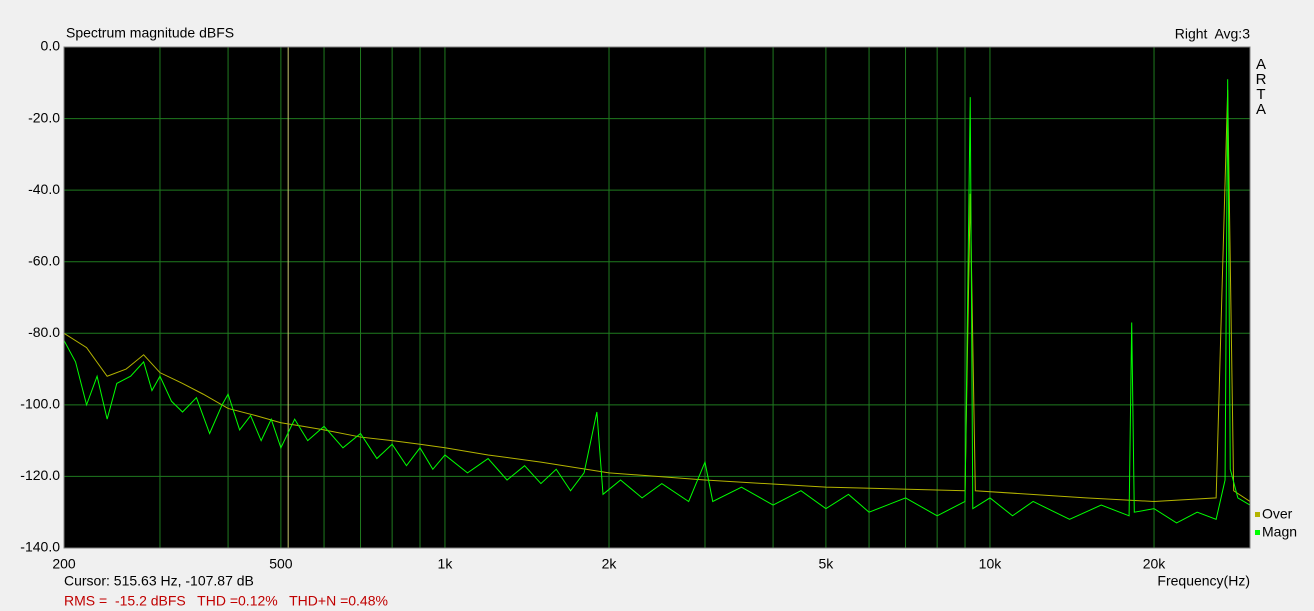  Describe the element at coordinates (281, 564) in the screenshot. I see `x-tick-label: 500` at that location.